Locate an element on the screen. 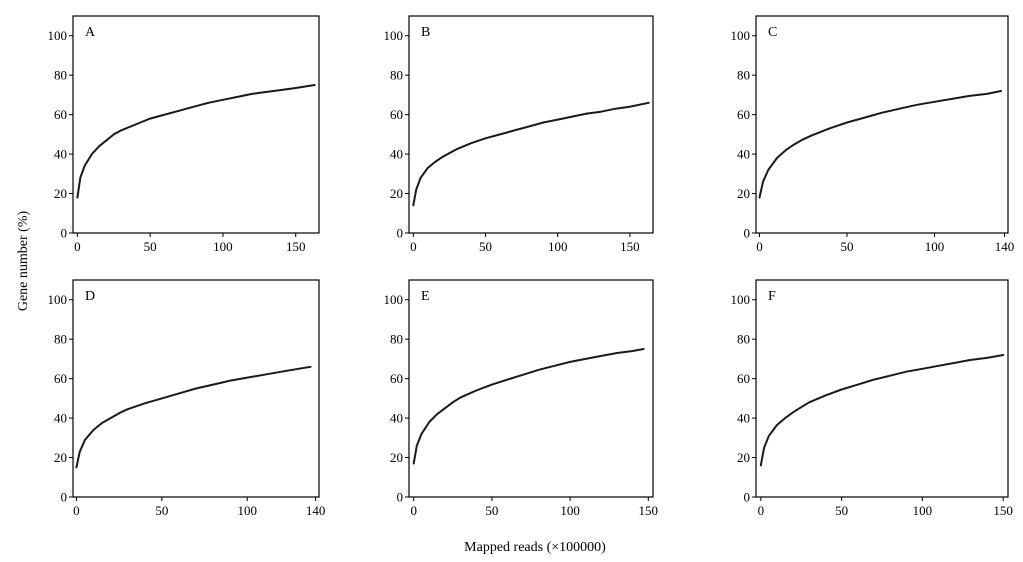  panel-b-label: B is located at coordinates (425, 32).